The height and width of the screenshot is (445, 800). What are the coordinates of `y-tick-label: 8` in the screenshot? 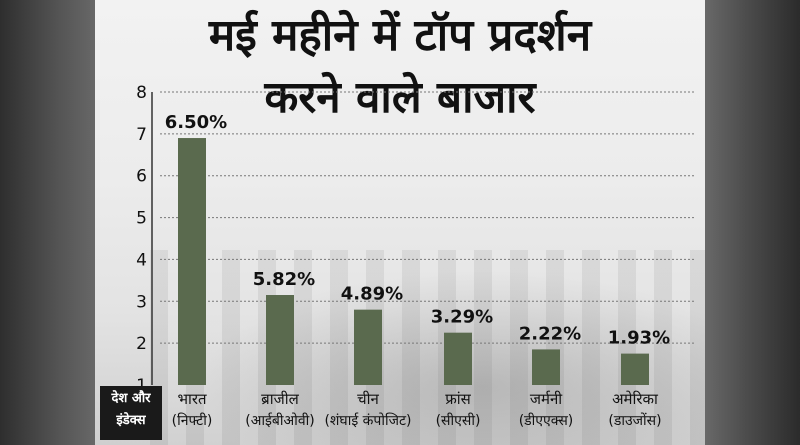 It's located at (141, 93).